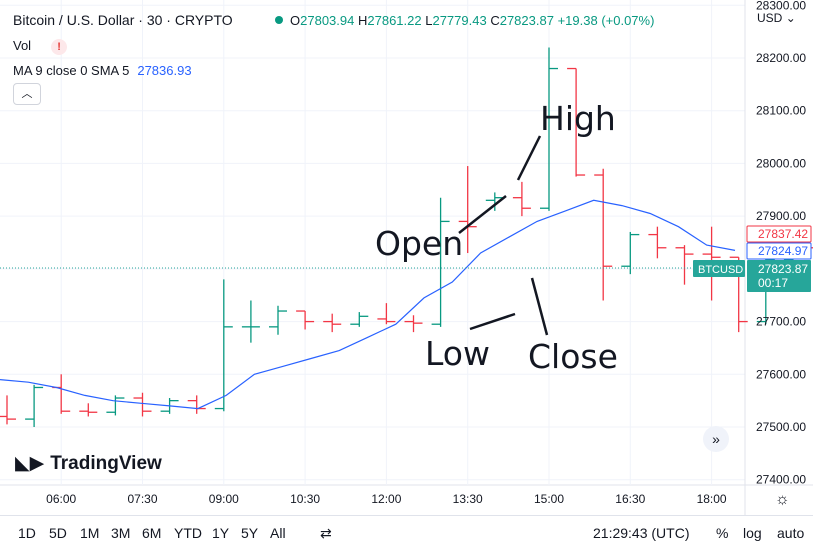 The image size is (813, 548). I want to click on low-value: 27779.43, so click(459, 20).